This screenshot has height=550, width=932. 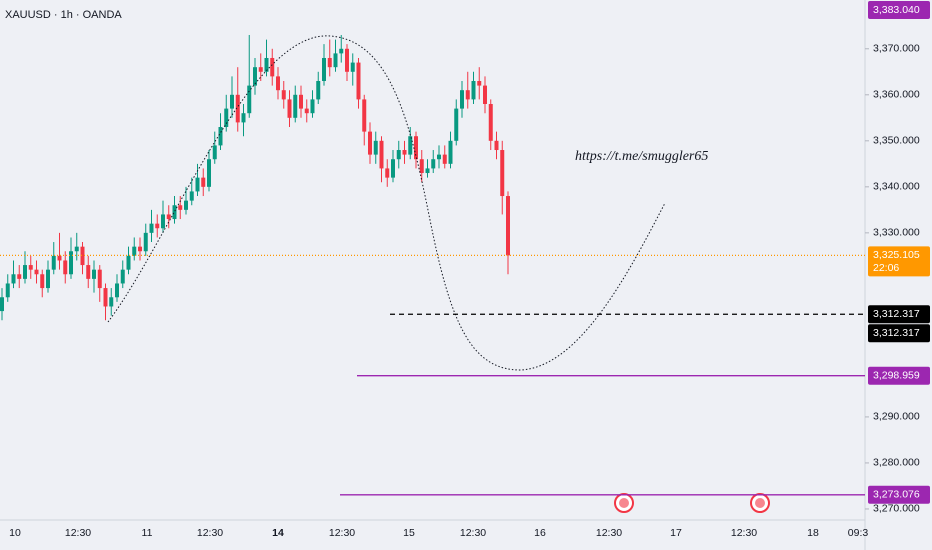 I want to click on price-label: 3,273.076, so click(x=896, y=495).